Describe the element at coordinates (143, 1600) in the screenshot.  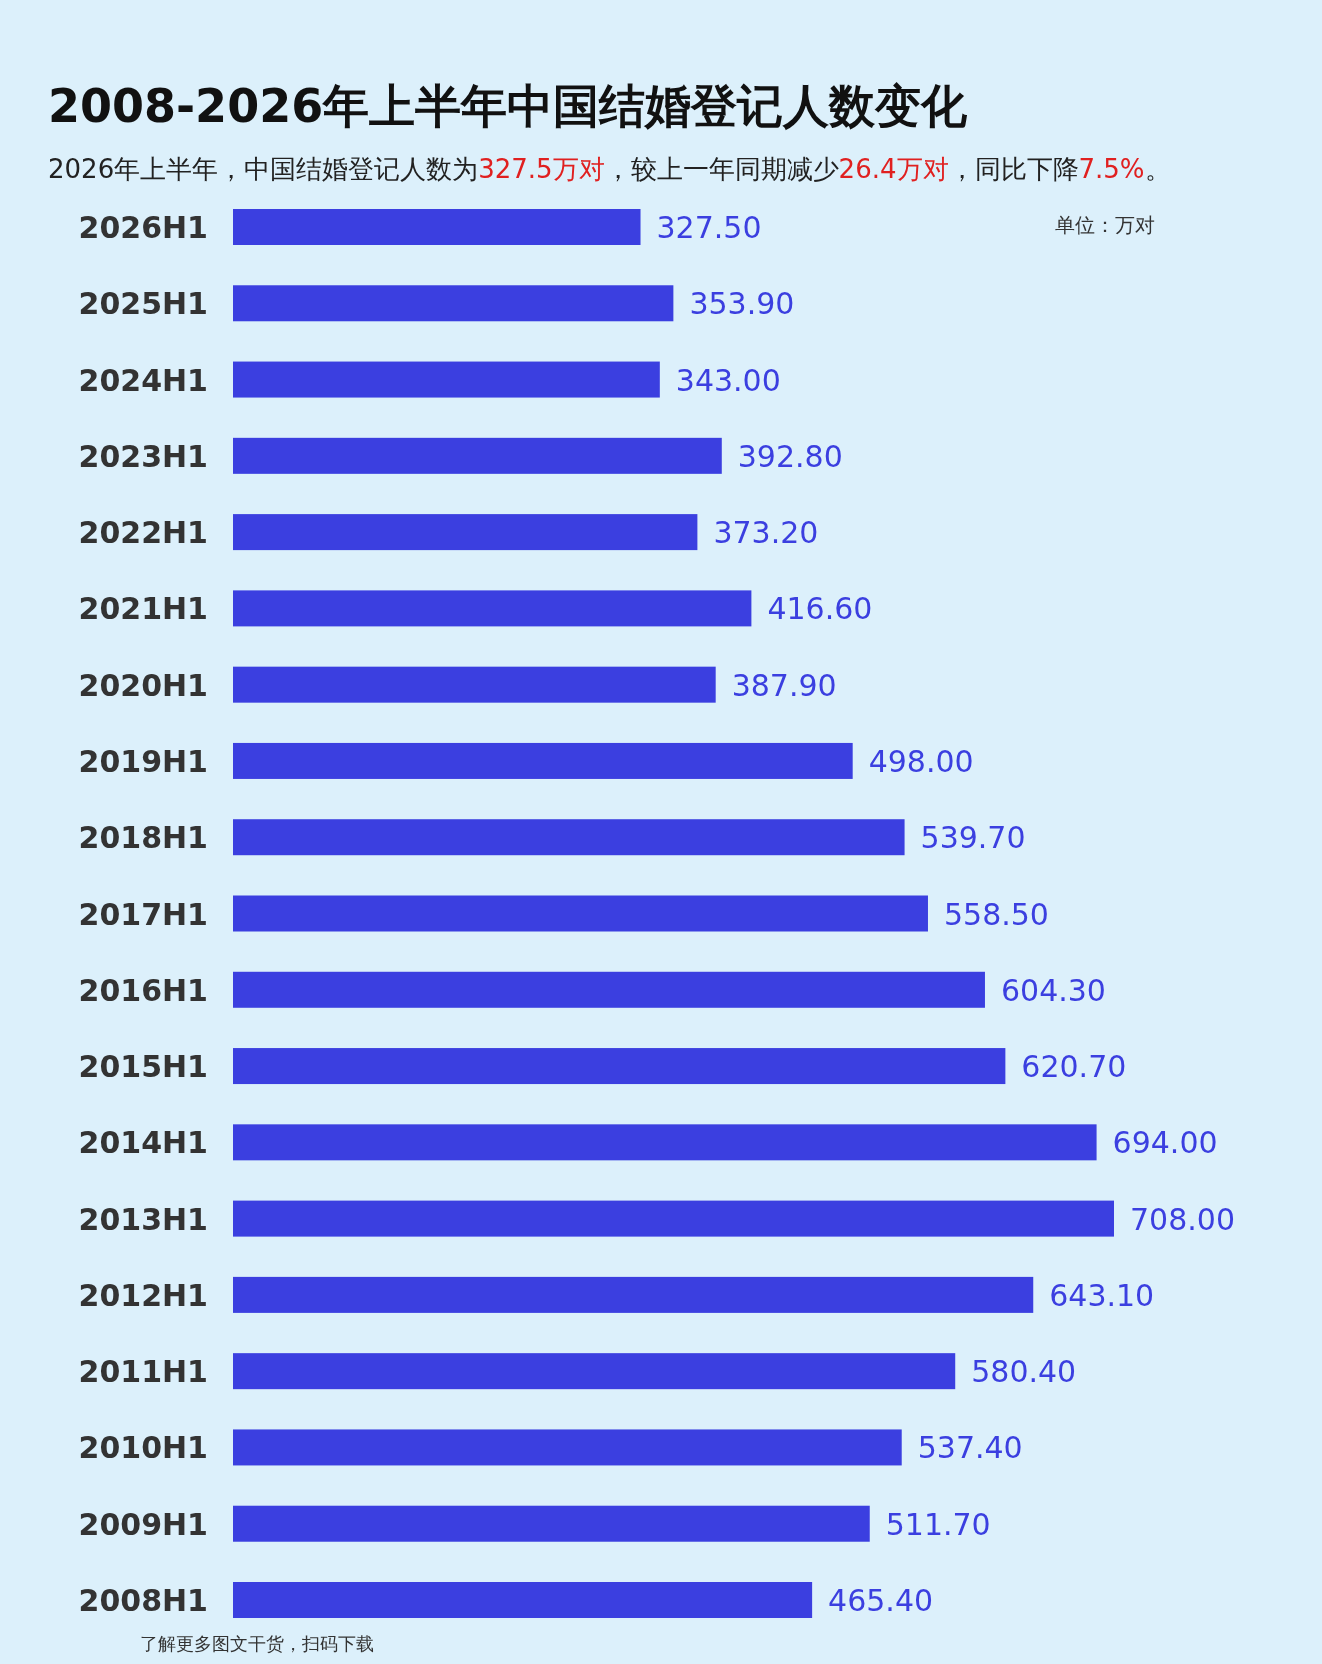
I see `y-tick-label: 2008H1` at that location.